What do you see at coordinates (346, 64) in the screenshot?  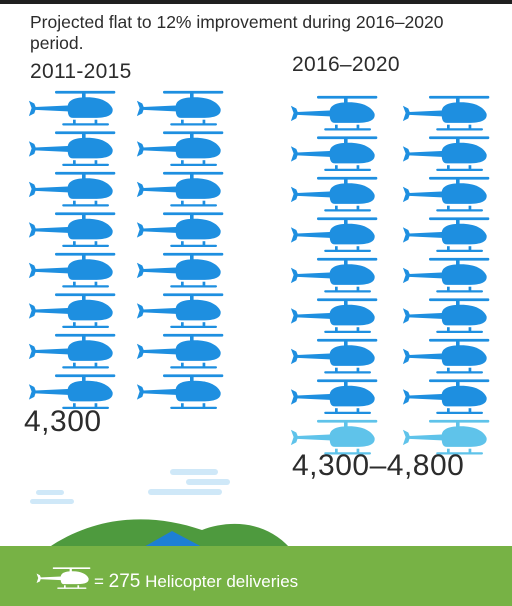 I see `period-label-2016-2020: 2016–2020` at bounding box center [346, 64].